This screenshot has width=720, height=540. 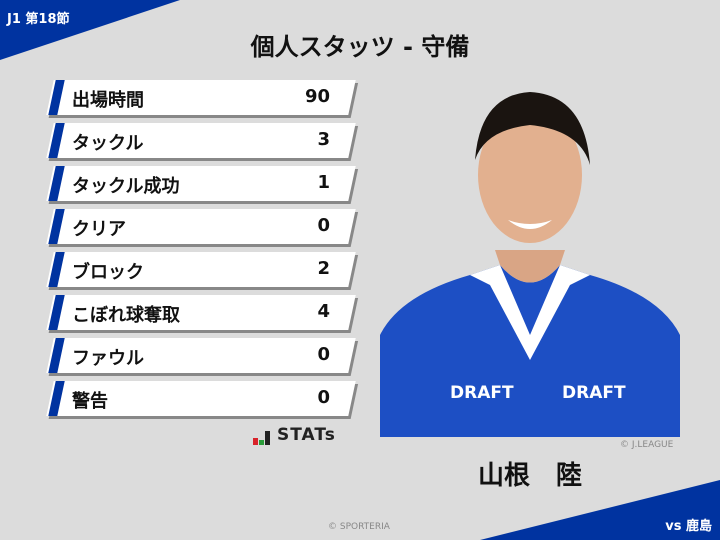 I want to click on stat-value: 3, so click(x=323, y=139).